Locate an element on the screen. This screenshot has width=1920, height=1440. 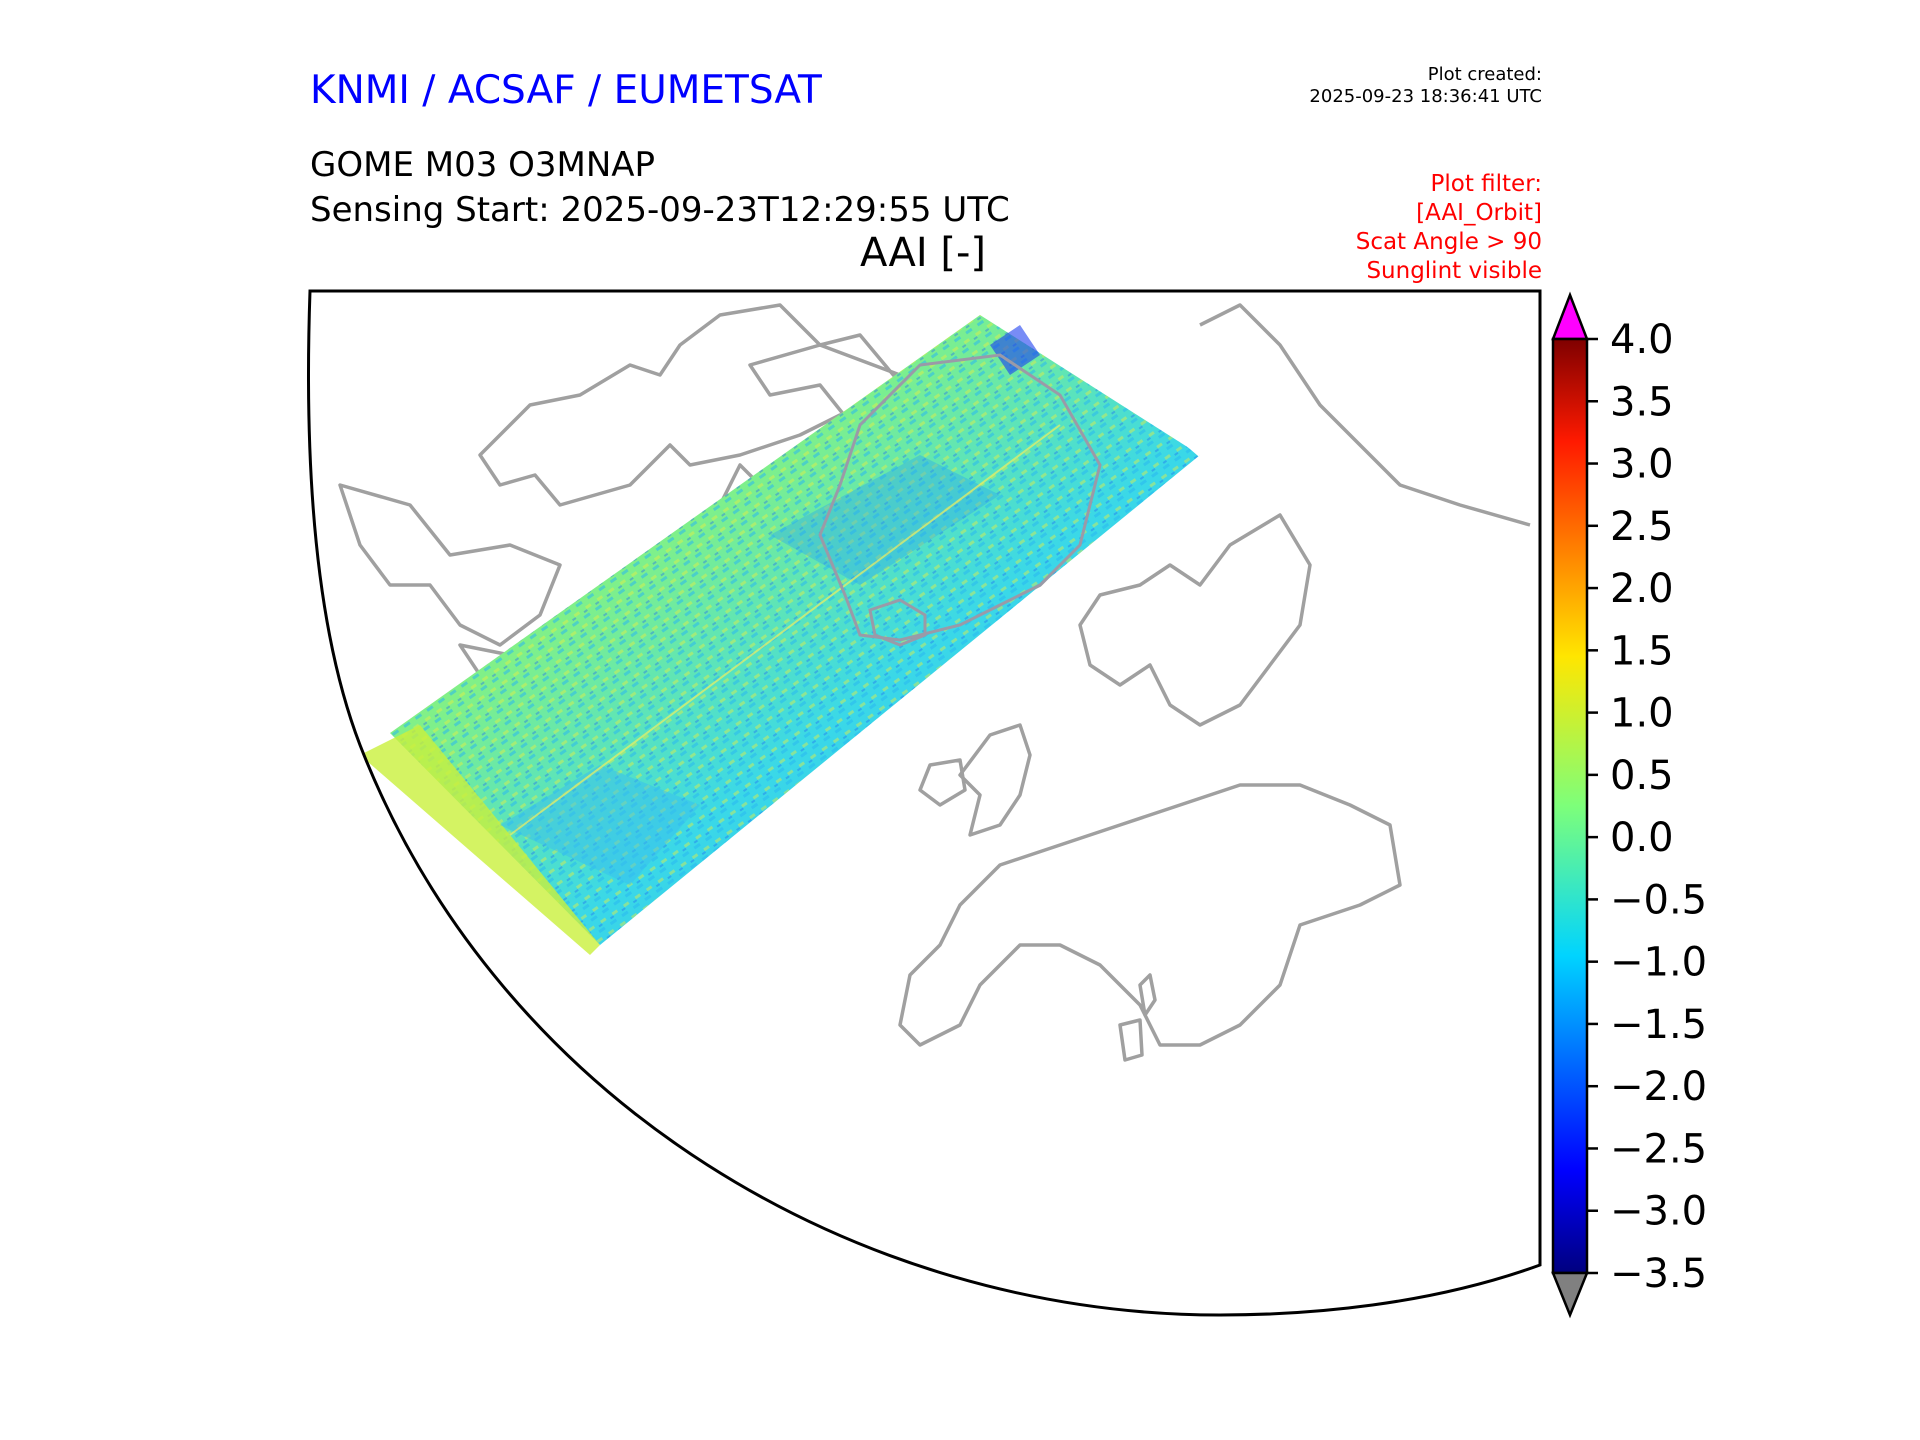
plot-filter-label: Plot filter: is located at coordinates (1486, 184).